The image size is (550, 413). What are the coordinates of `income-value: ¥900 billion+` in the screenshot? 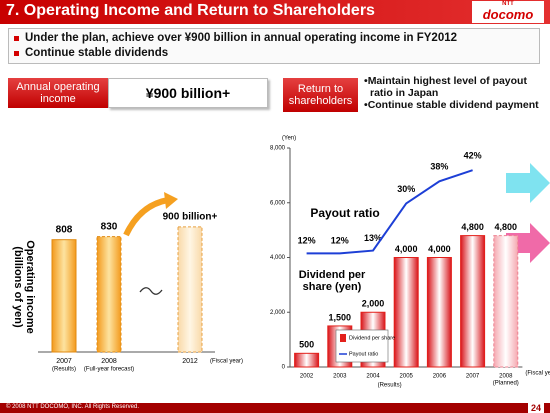 It's located at (188, 93).